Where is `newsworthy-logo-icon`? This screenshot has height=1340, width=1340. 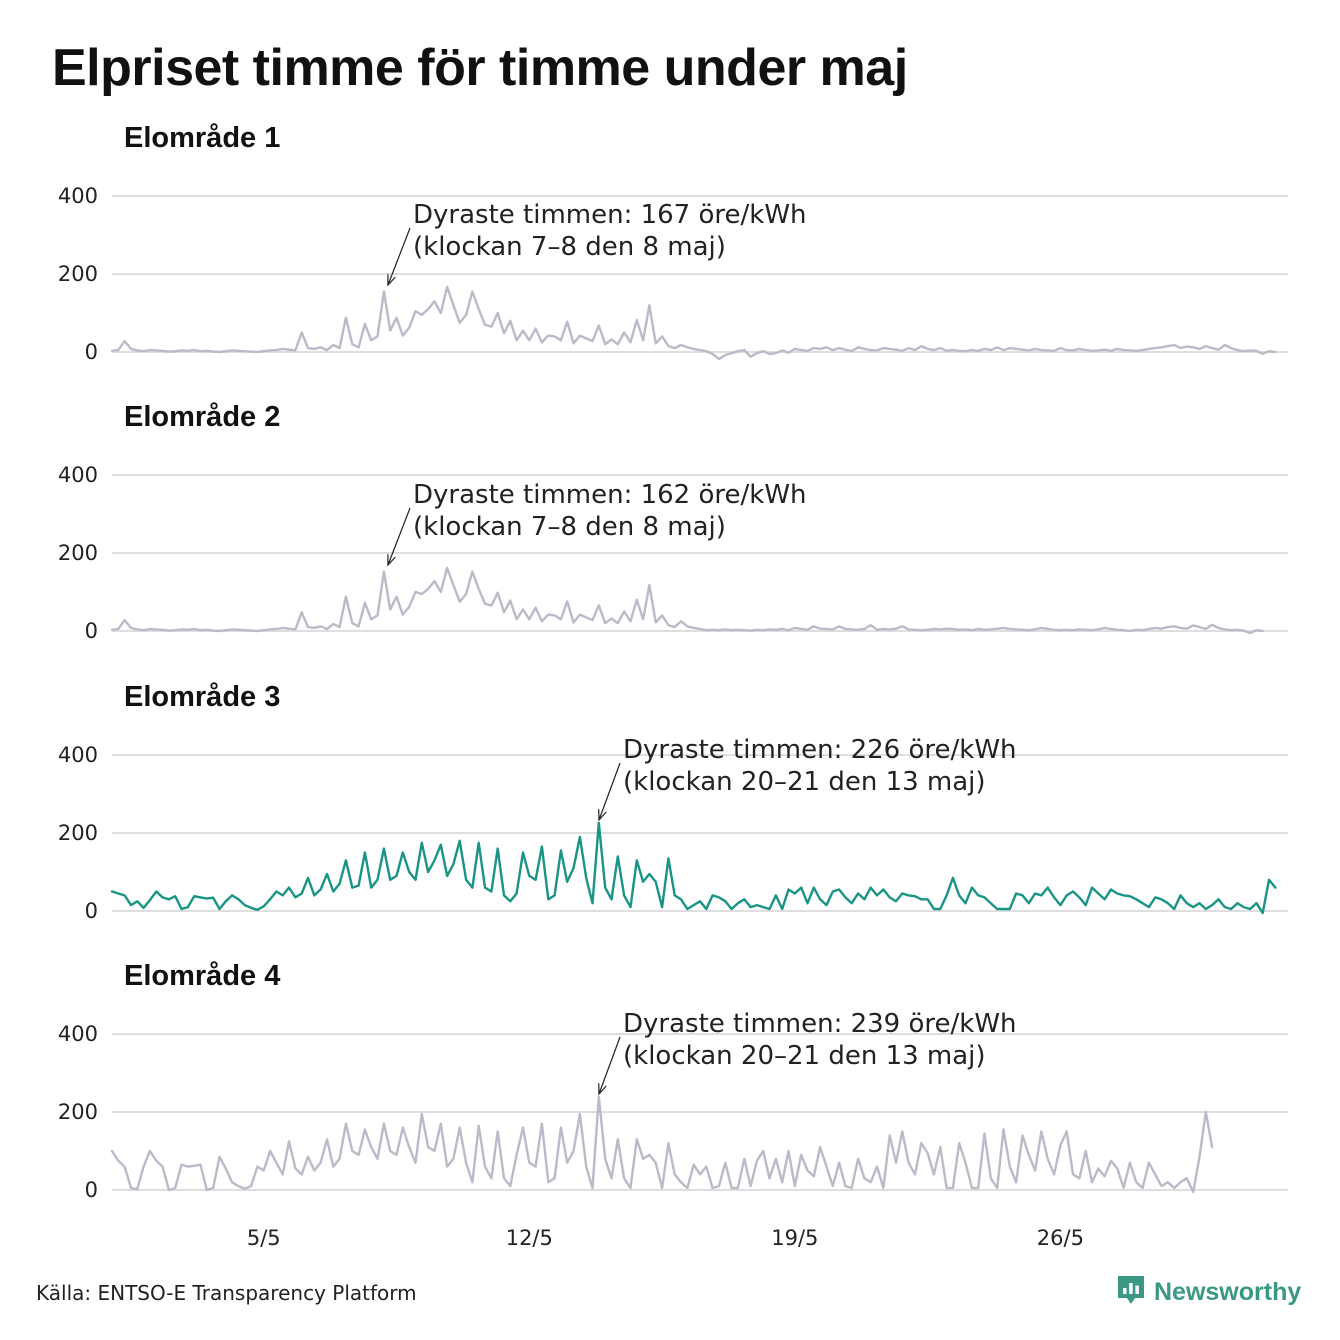 newsworthy-logo-icon is located at coordinates (1131, 1292).